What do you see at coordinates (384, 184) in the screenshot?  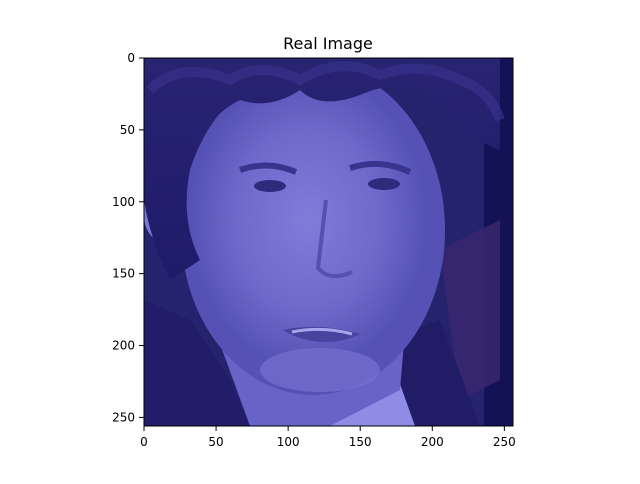 I see `right-eye` at bounding box center [384, 184].